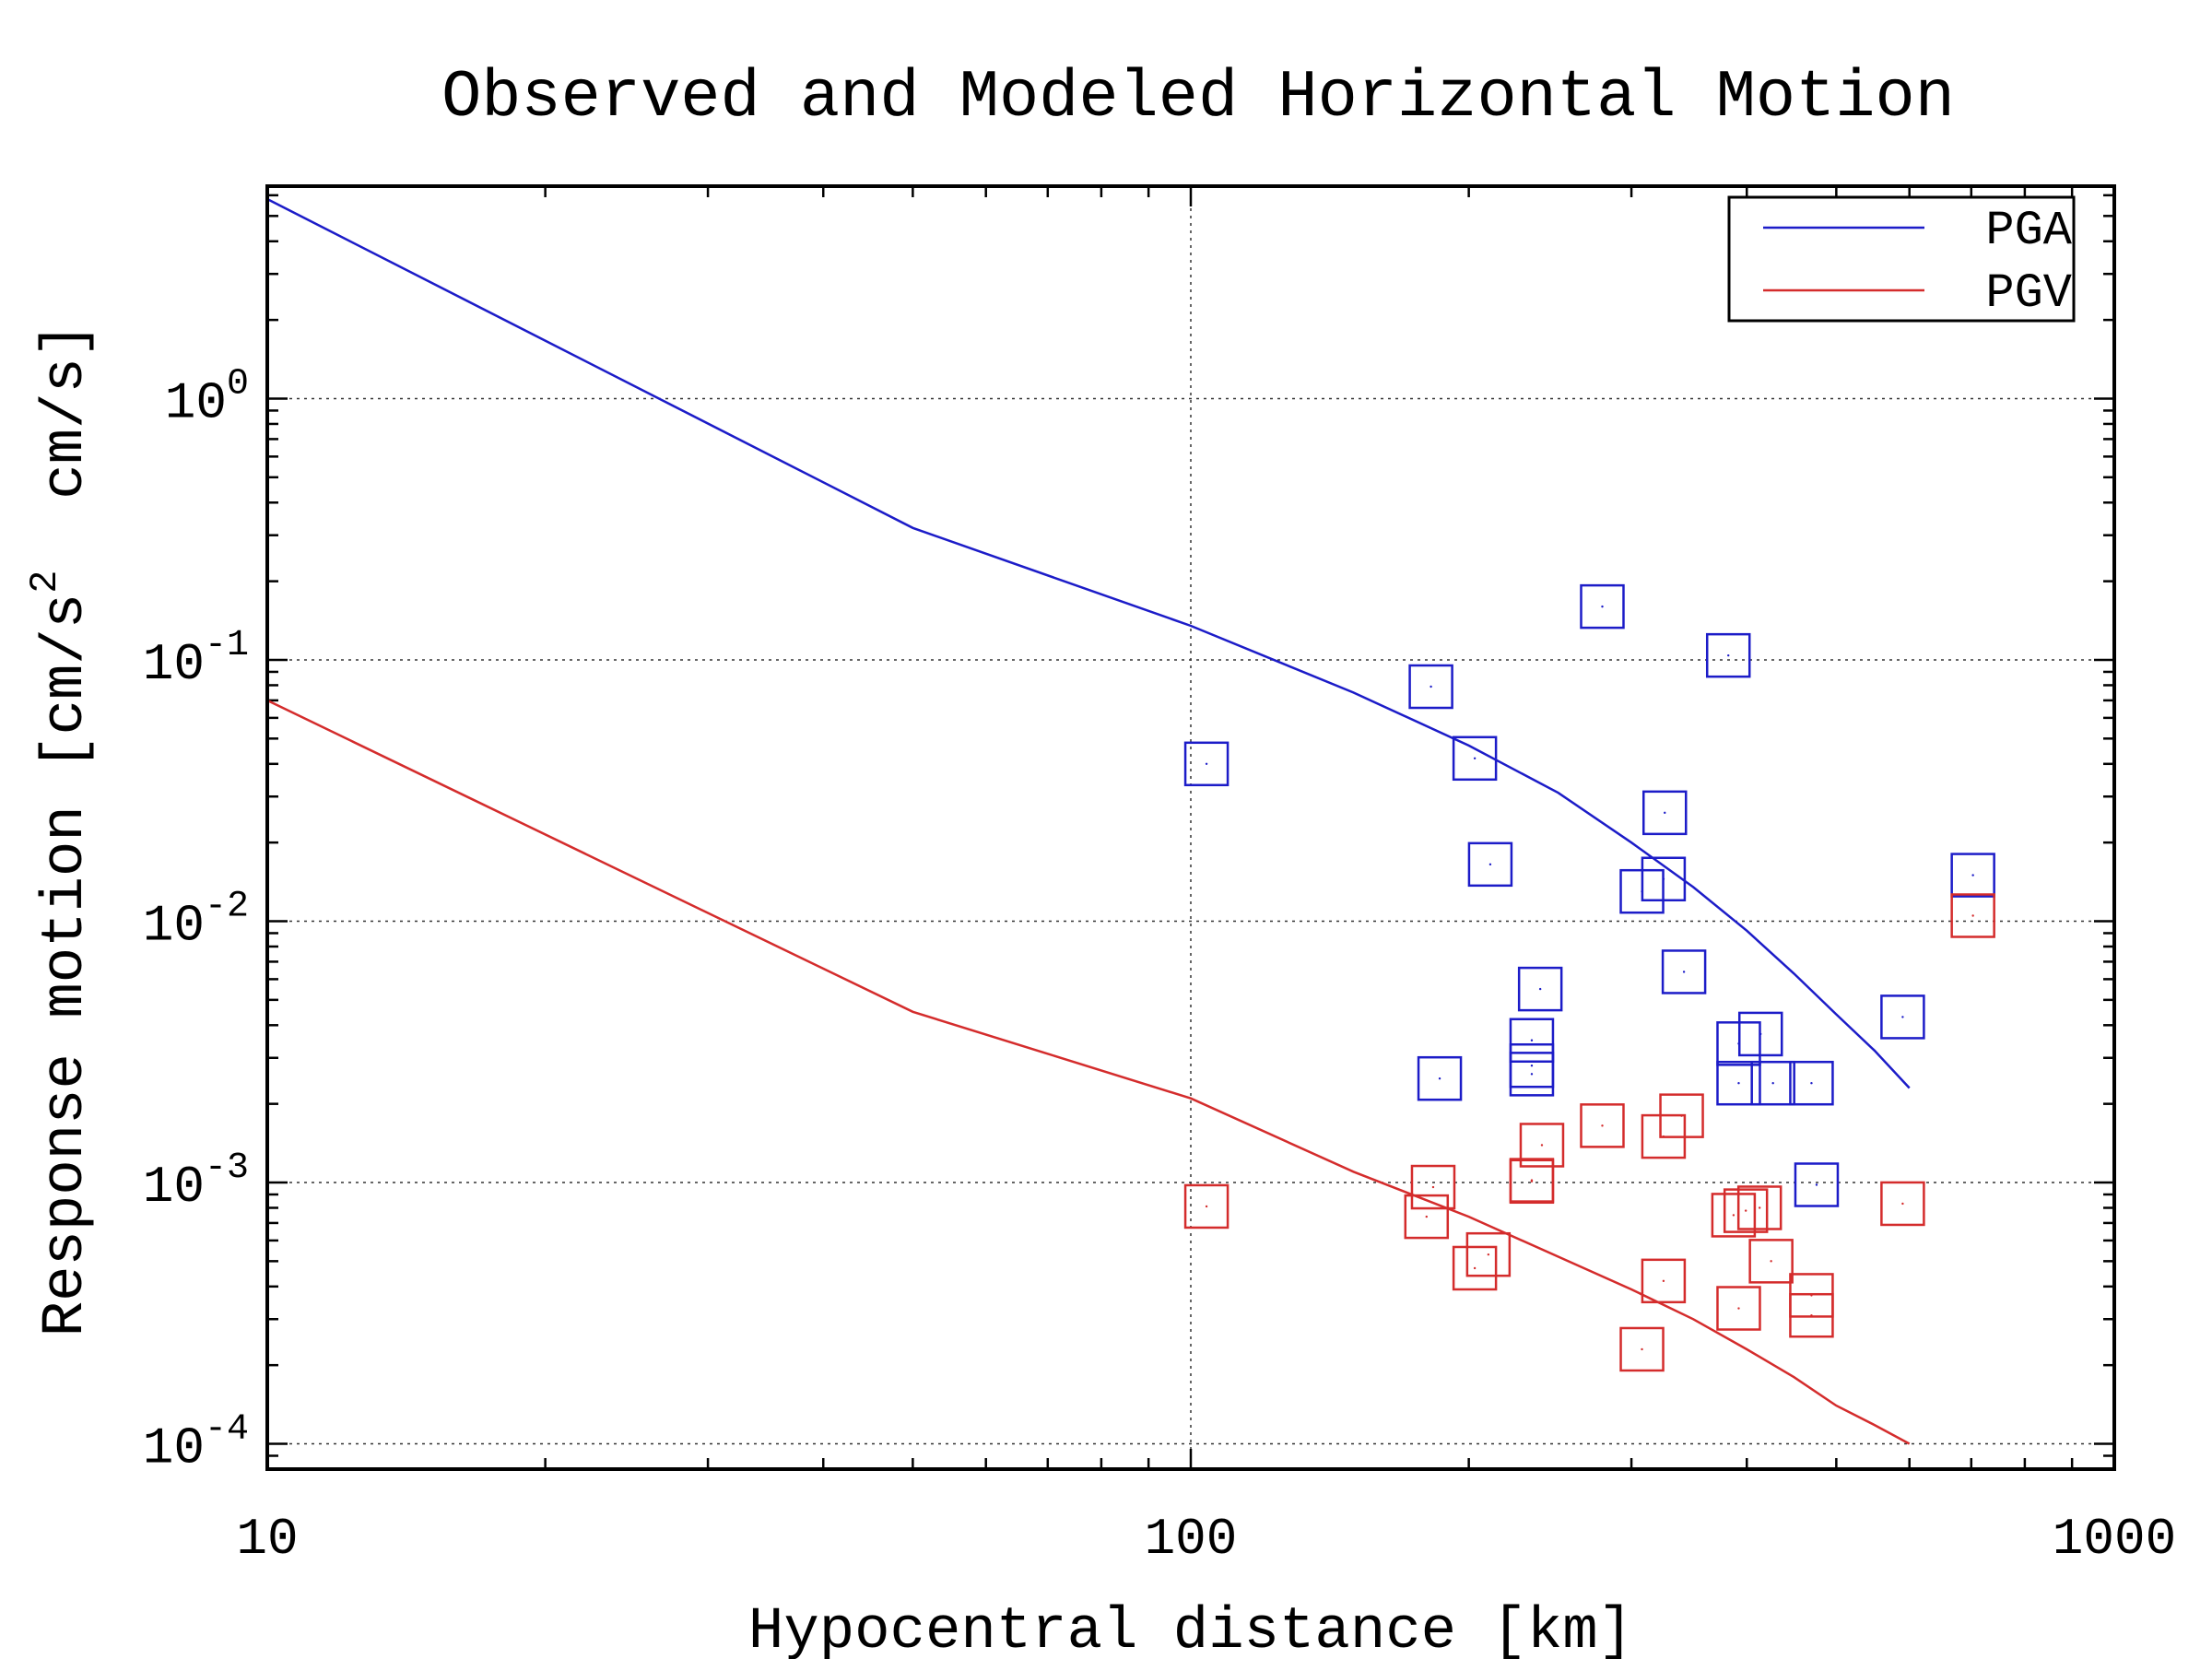 The image size is (2212, 1659). Describe the element at coordinates (207, 397) in the screenshot. I see `y-tick-label: 10⁰` at that location.